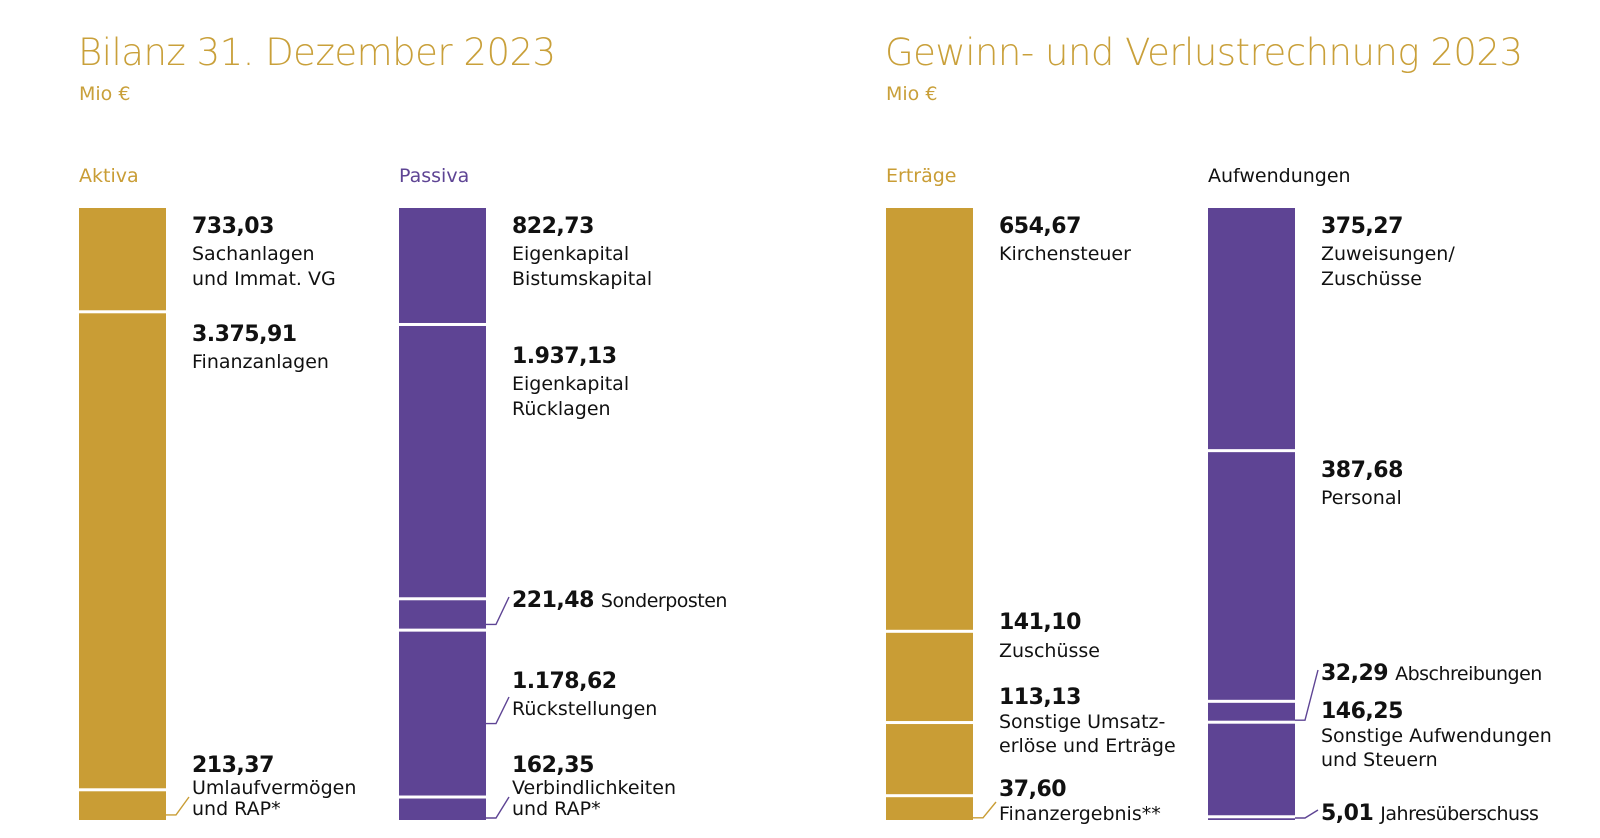  What do you see at coordinates (1040, 697) in the screenshot?
I see `value-label: 113,13` at bounding box center [1040, 697].